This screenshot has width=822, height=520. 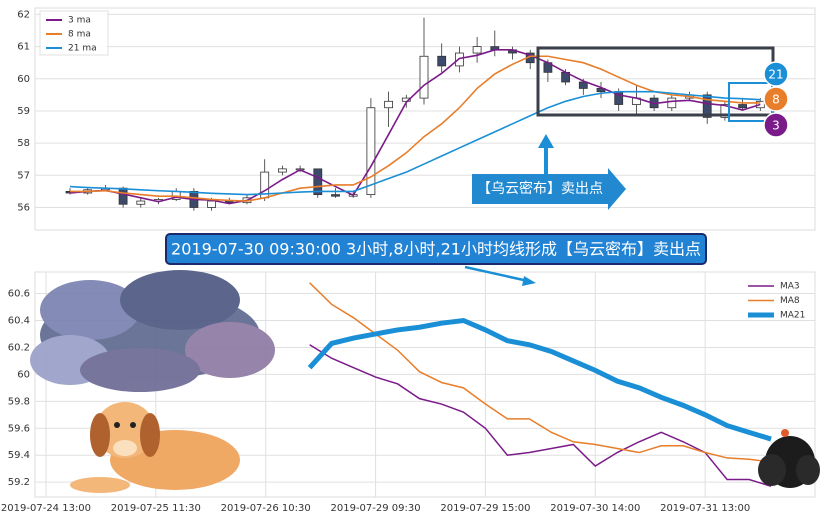 I want to click on y-tick-label: 60.2, so click(x=19, y=347).